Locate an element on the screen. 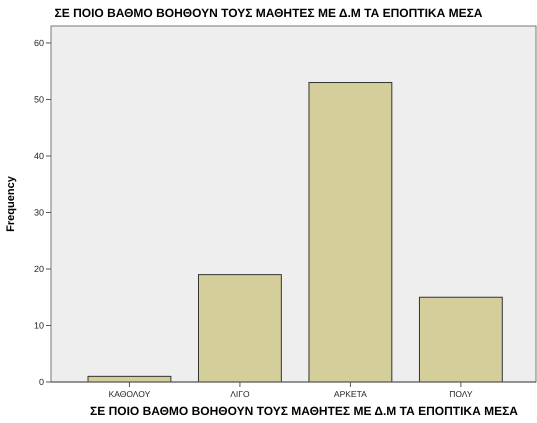 The height and width of the screenshot is (423, 537). y-axis-title: Frequency is located at coordinates (11, 203).